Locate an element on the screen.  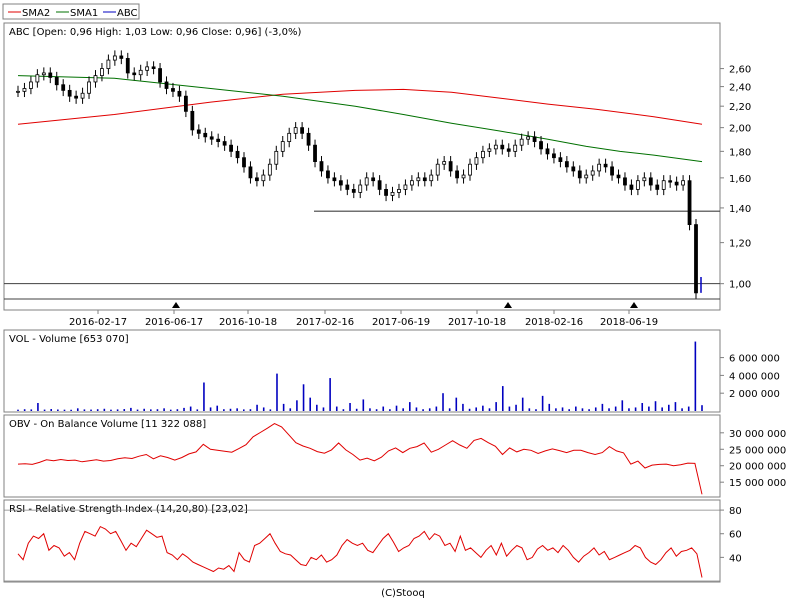
price-ytick-label: 1,80 is located at coordinates (740, 152).